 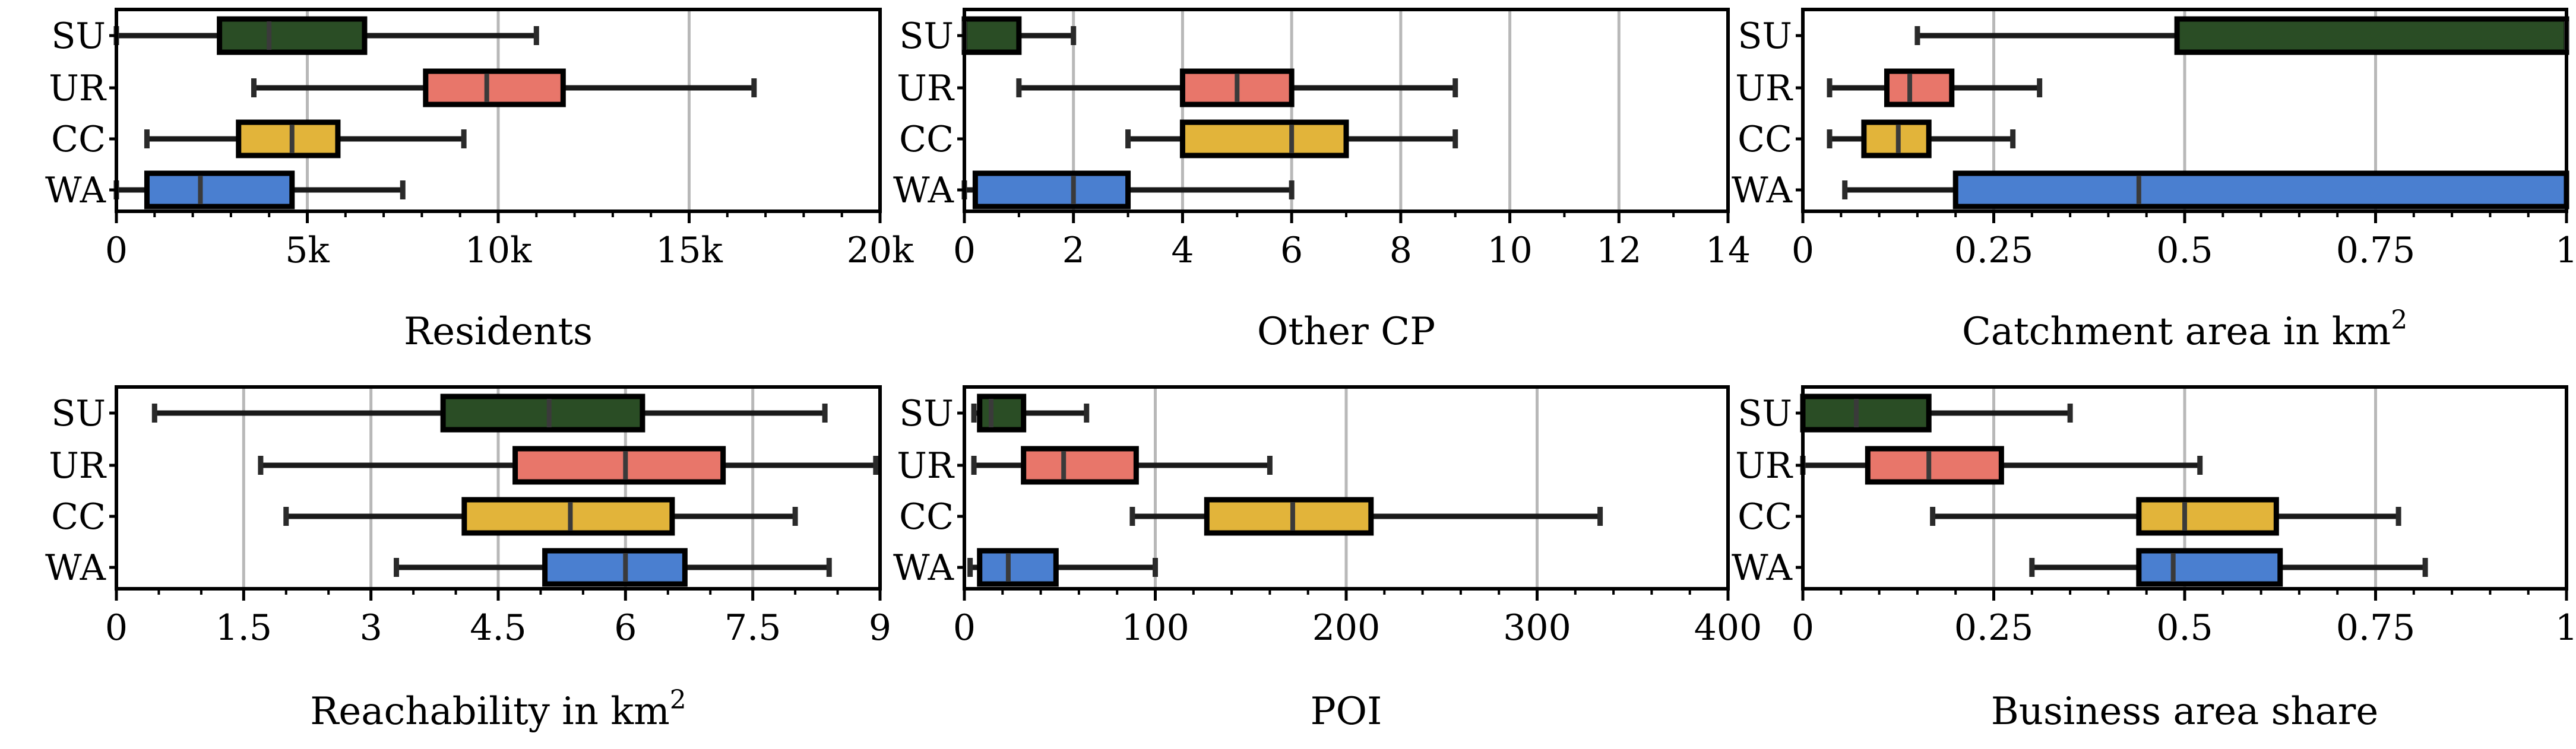 I want to click on x-axis-title: Business area share, so click(x=2185, y=712).